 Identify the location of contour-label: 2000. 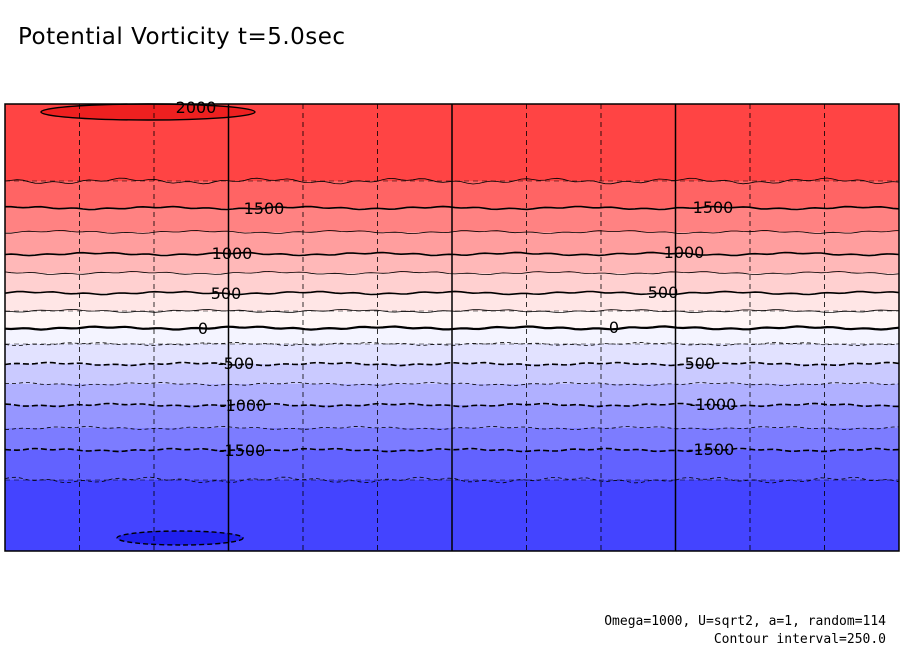
(196, 107).